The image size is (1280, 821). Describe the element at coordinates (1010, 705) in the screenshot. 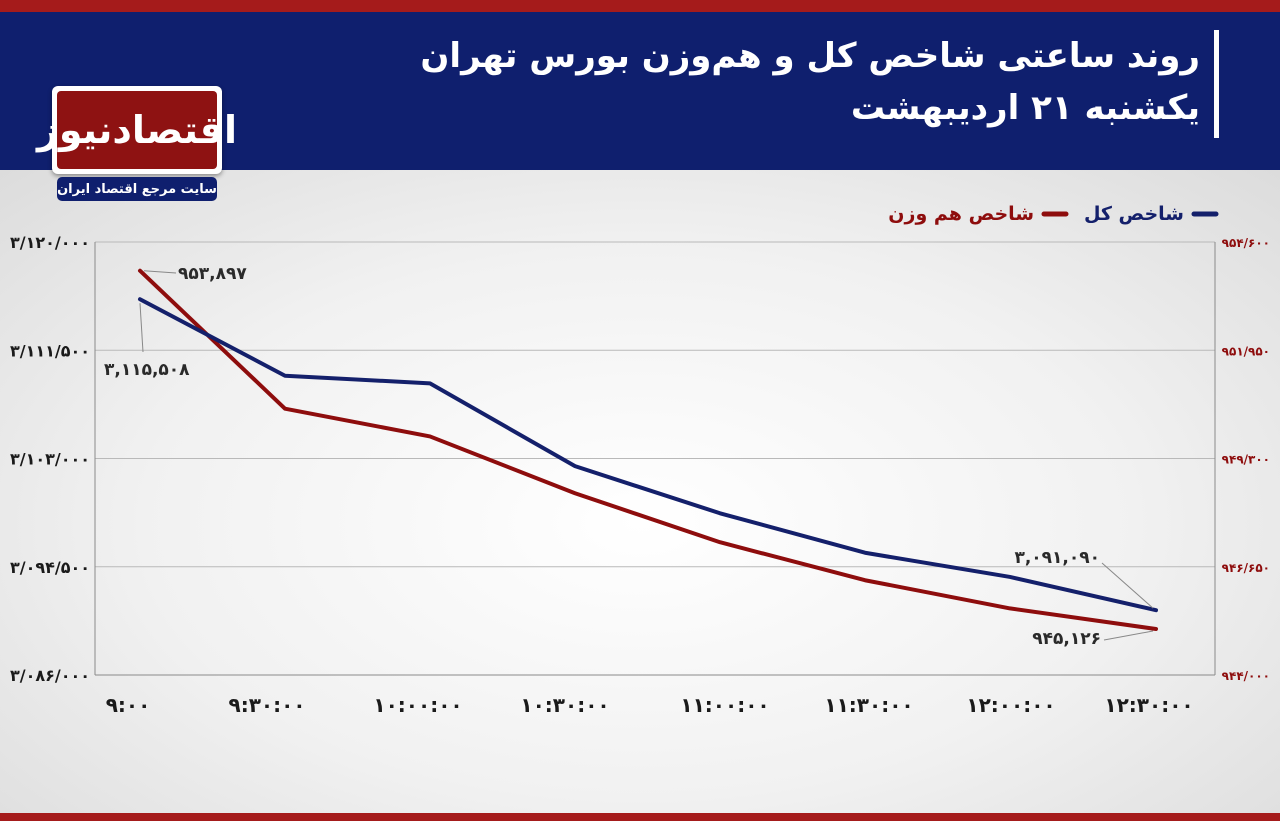

I see `x-axis-tick-label: ۱۲:۰۰:۰۰` at that location.